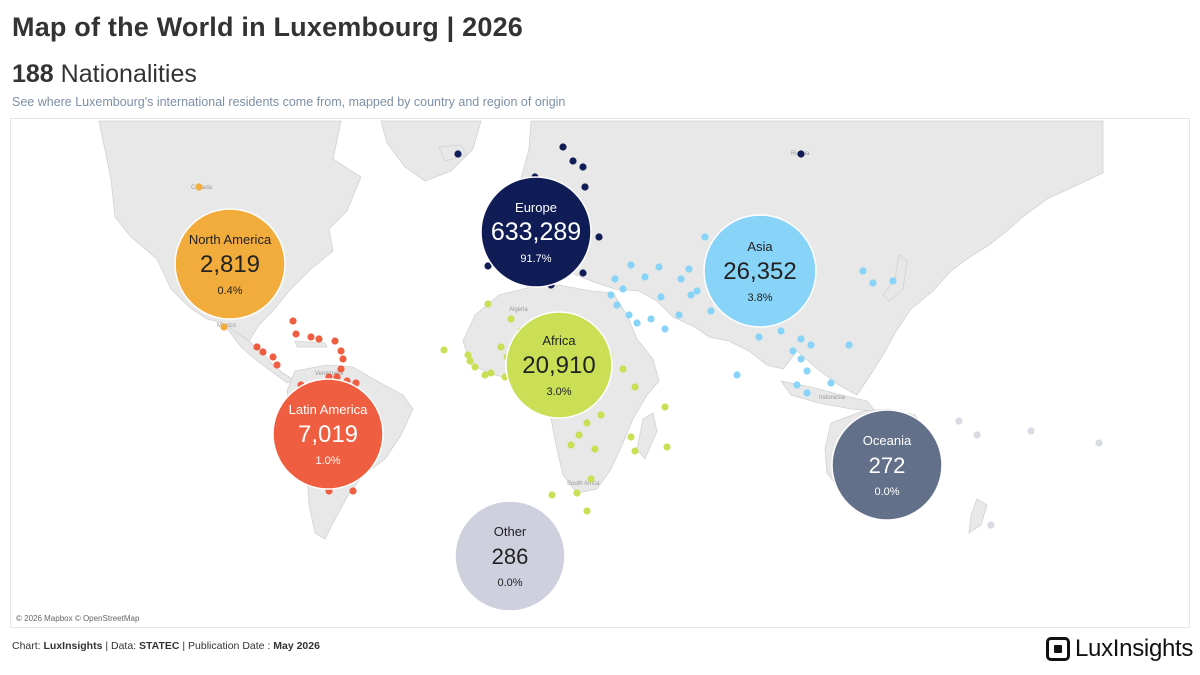  I want to click on region-bubble-latin-america: Latin America 7,019 1.0%, so click(328, 434).